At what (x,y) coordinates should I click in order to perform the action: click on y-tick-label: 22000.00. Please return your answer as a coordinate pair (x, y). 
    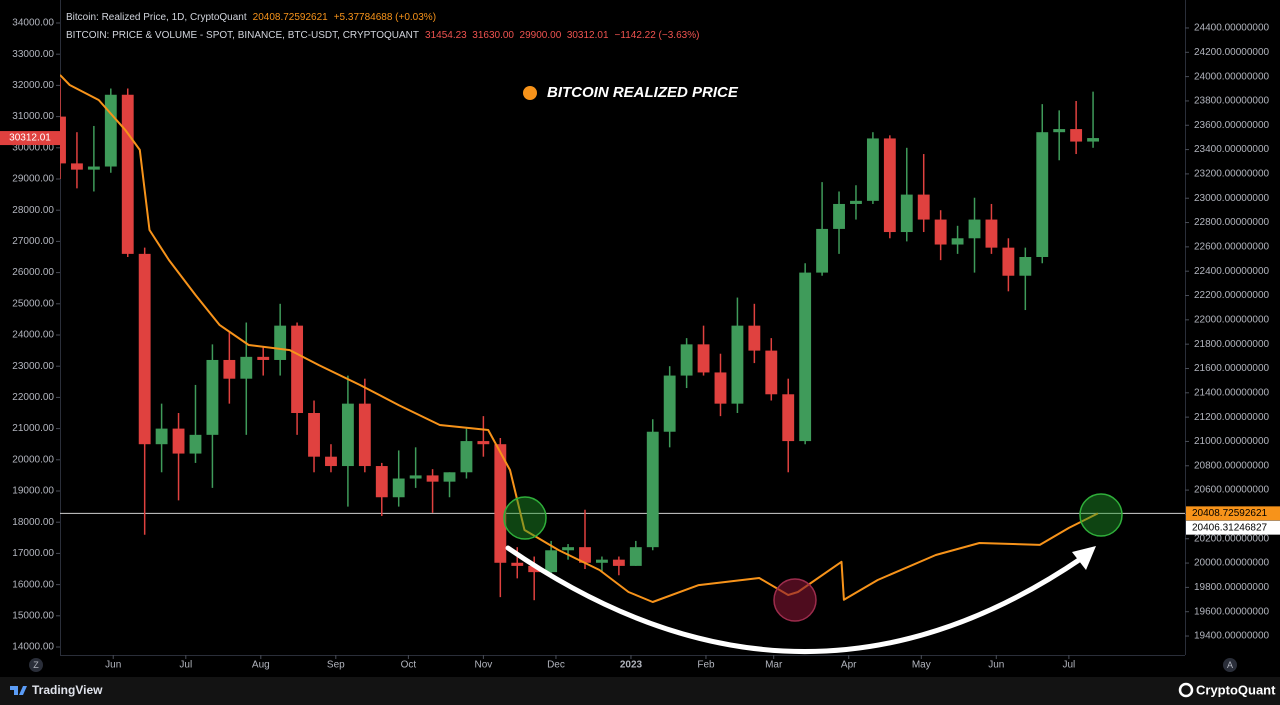
    Looking at the image, I should click on (33, 397).